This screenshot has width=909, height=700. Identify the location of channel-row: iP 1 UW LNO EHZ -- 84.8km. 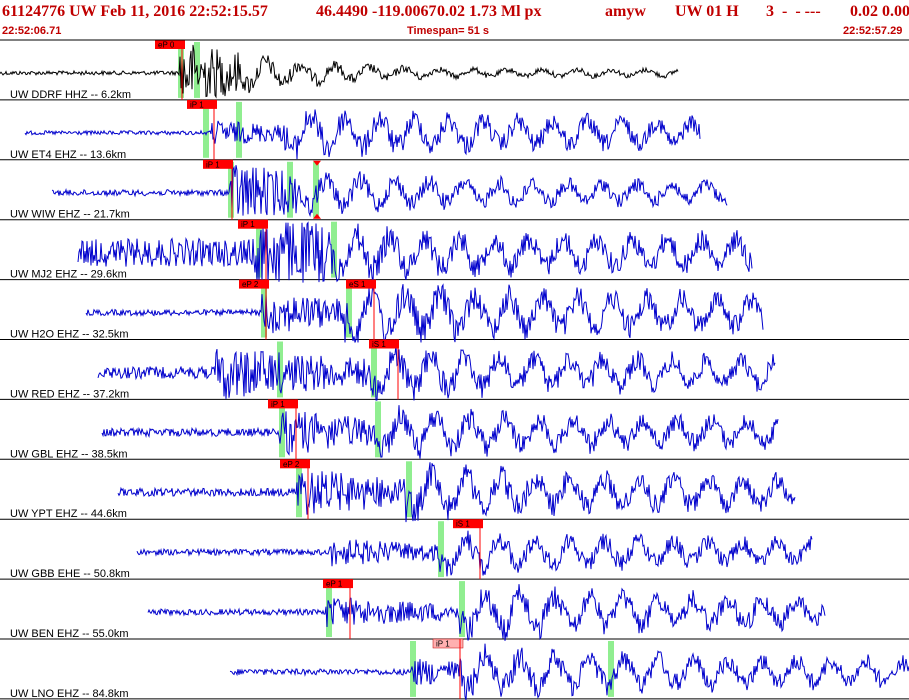
(454, 669).